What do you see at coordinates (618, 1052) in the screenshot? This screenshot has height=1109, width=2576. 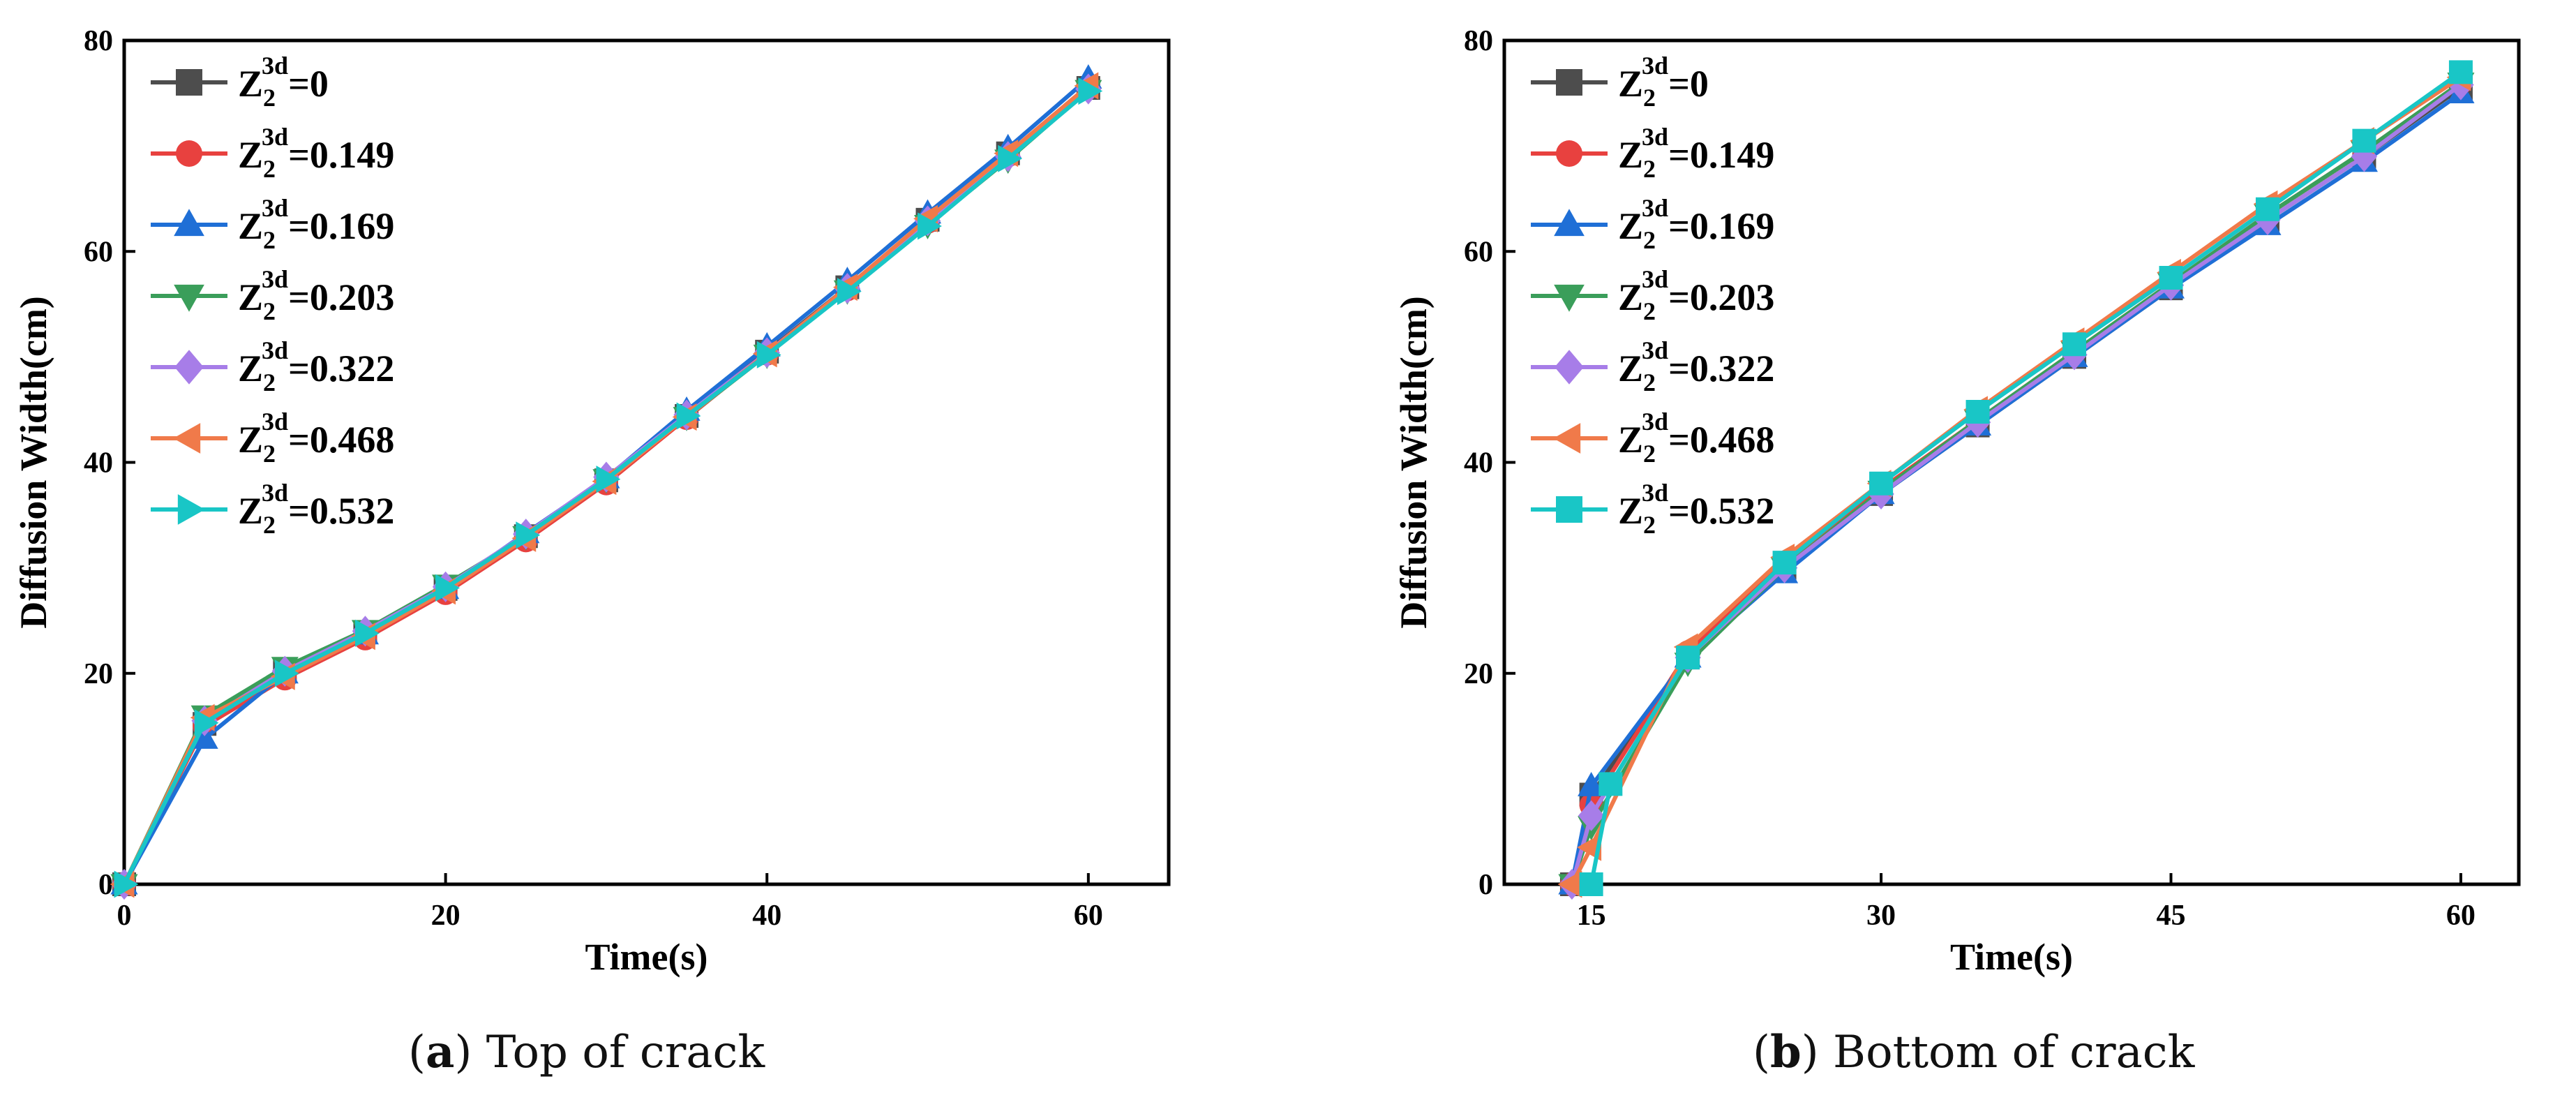 I see `caption-a-text: Top of crack` at bounding box center [618, 1052].